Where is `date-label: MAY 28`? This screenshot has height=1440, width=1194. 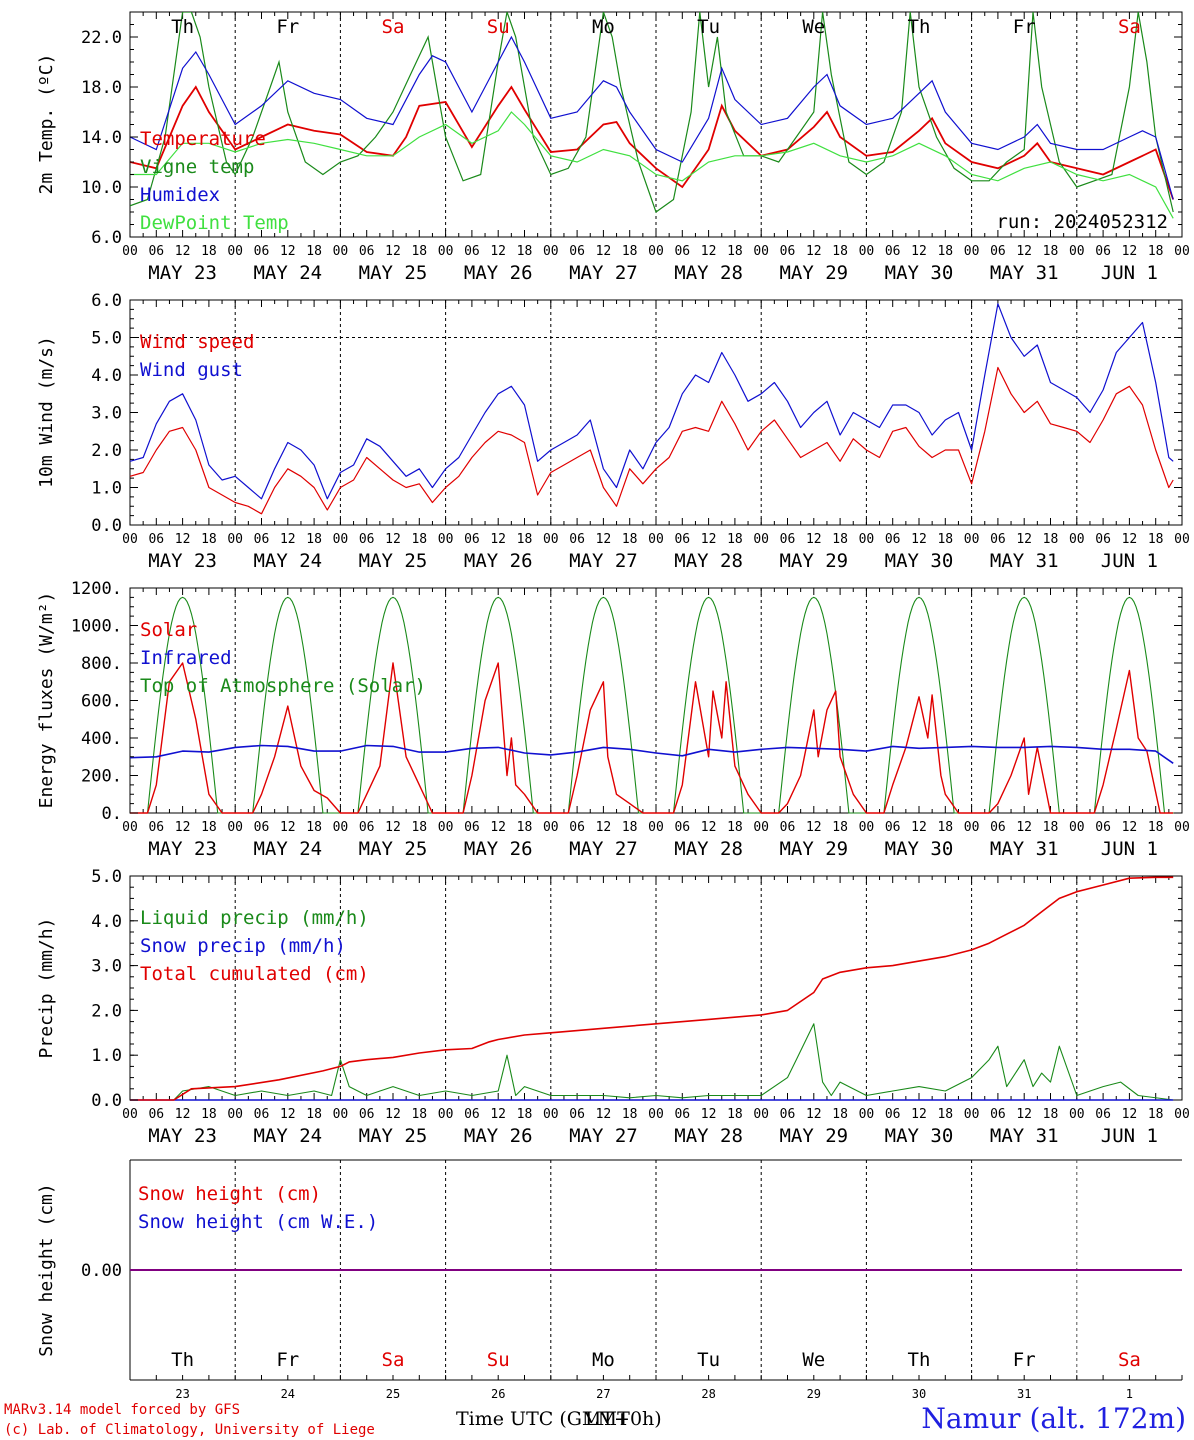 date-label: MAY 28 is located at coordinates (708, 273).